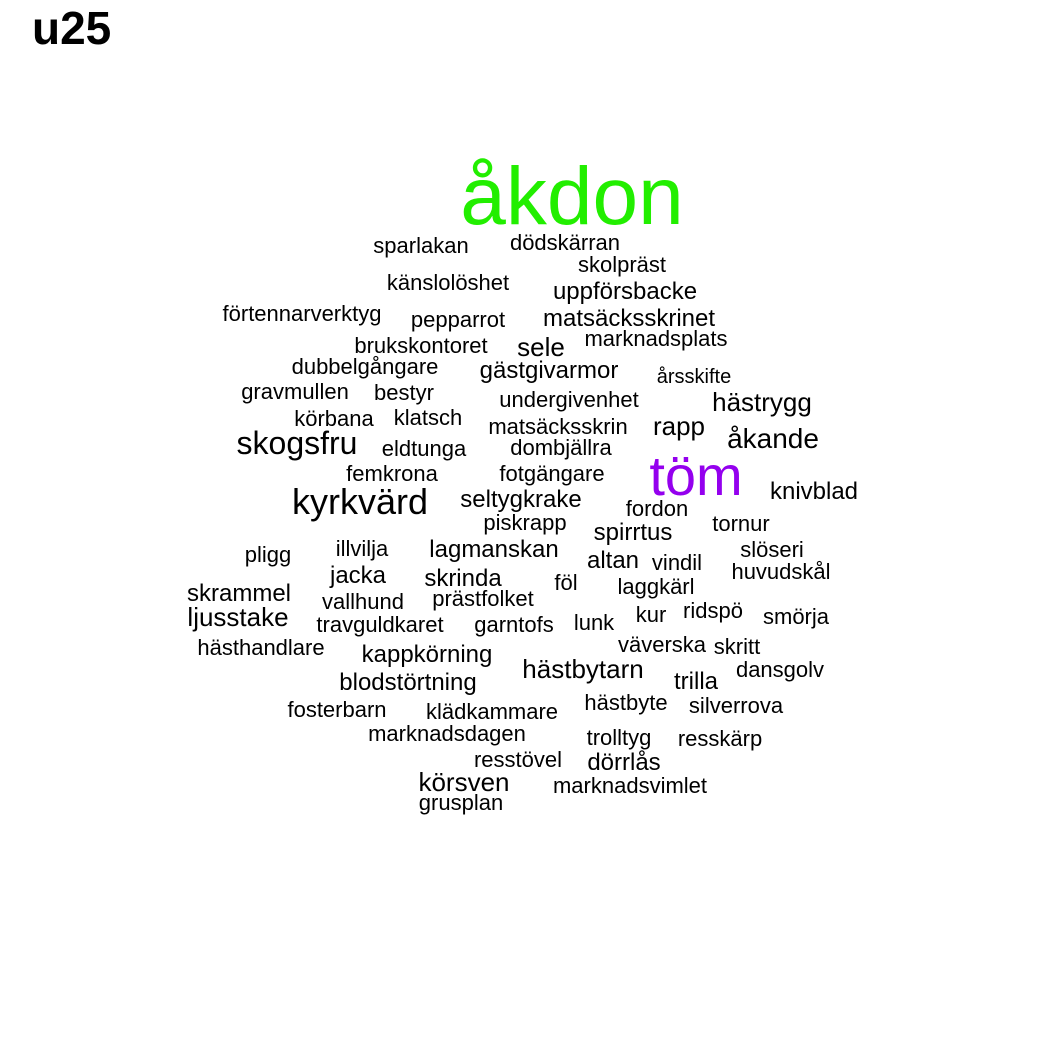 Image resolution: width=1050 pixels, height=1050 pixels. I want to click on cloud-word: matsäcksskrin, so click(558, 426).